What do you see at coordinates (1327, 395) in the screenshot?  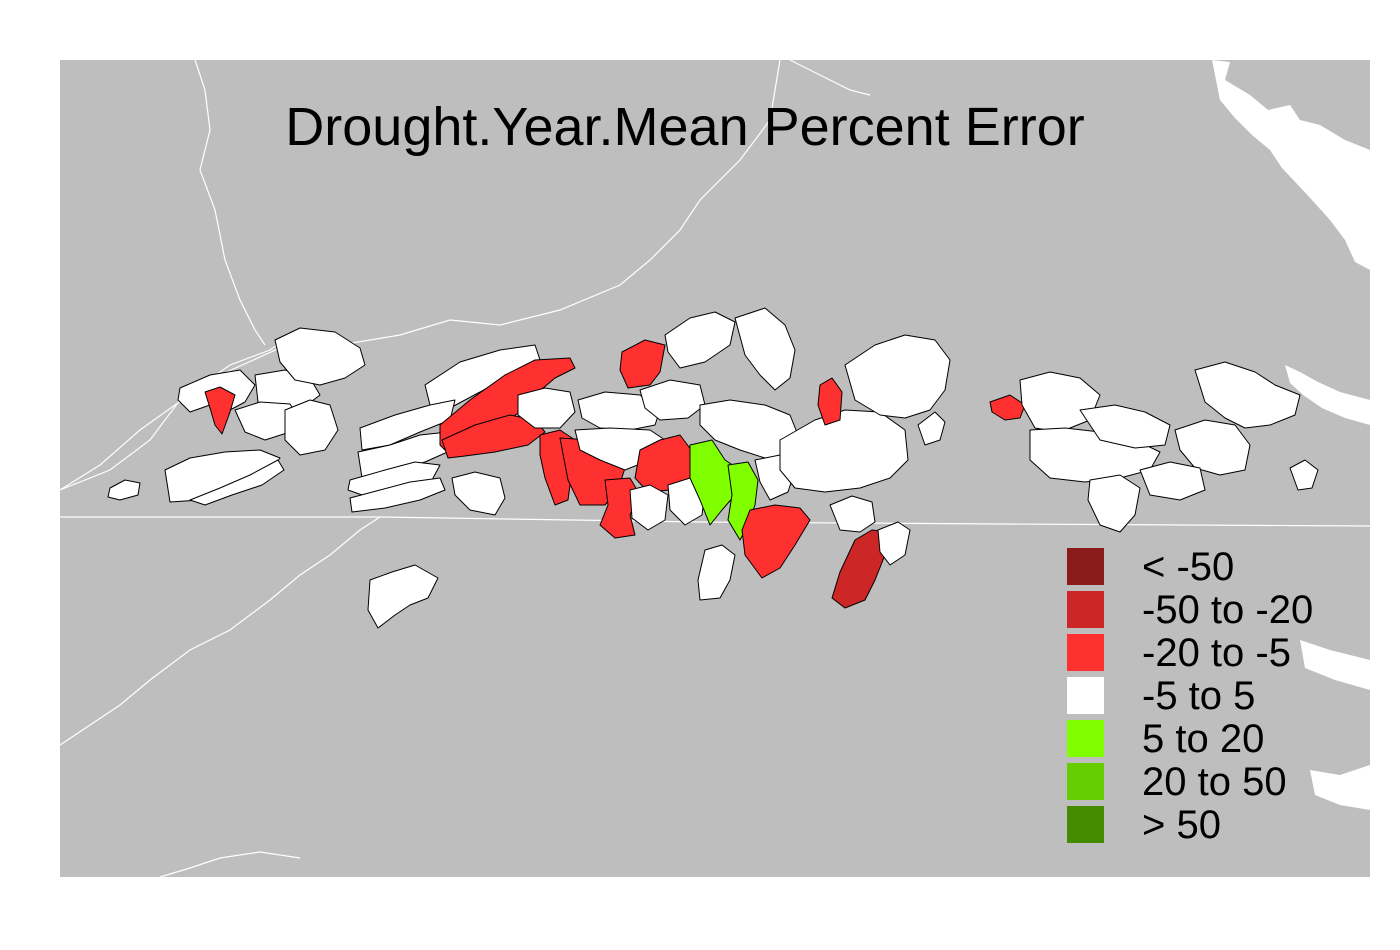 I see `river-water` at bounding box center [1327, 395].